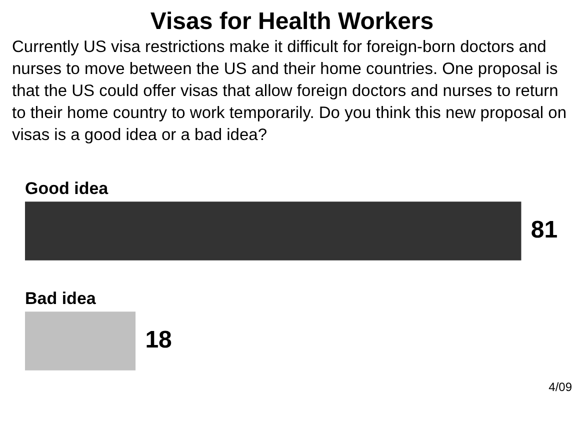  I want to click on y-tick-label: Good idea, so click(67, 188).